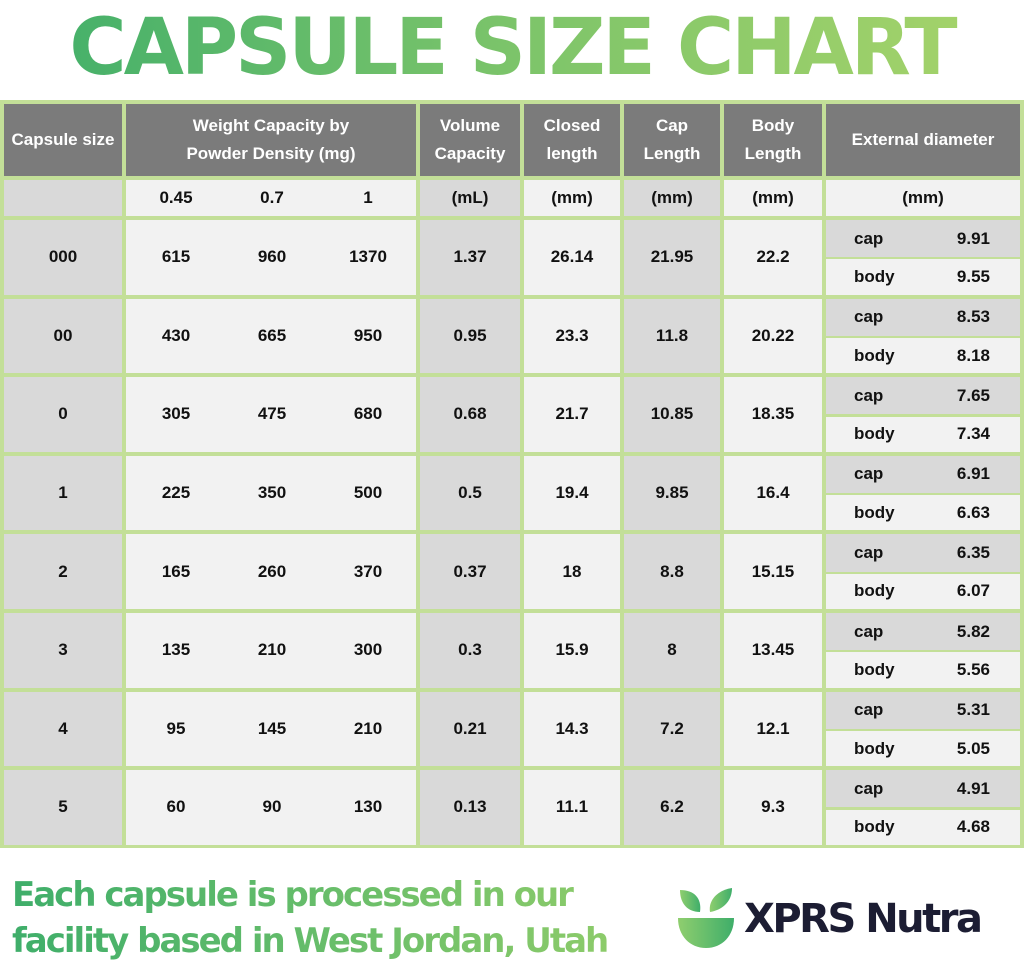 The height and width of the screenshot is (966, 1024). What do you see at coordinates (923, 513) in the screenshot?
I see `external-body-row: body 6.63` at bounding box center [923, 513].